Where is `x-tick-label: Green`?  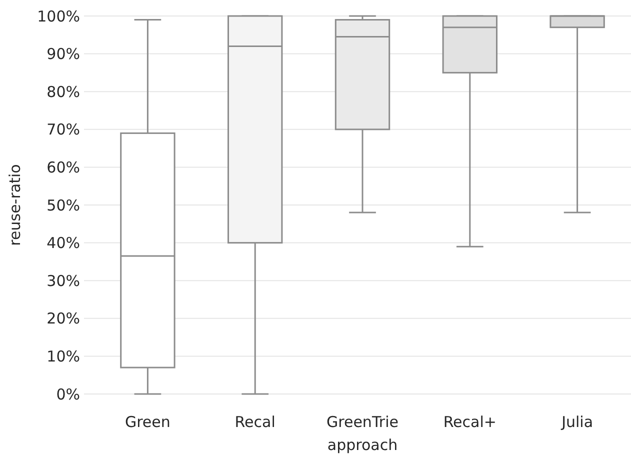
x-tick-label: Green is located at coordinates (147, 422).